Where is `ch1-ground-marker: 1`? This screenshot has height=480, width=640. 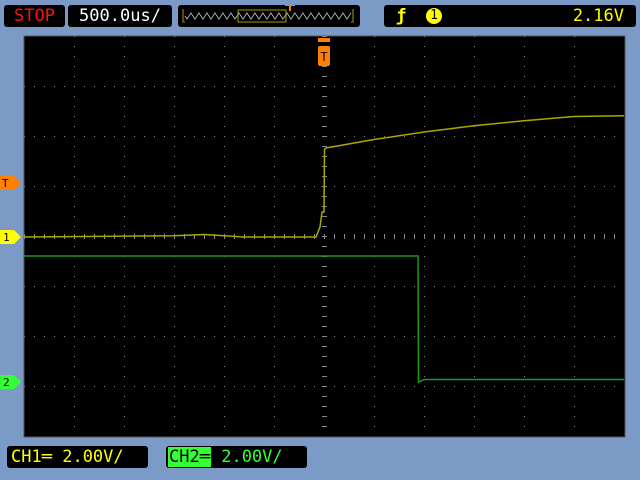
ch1-ground-marker: 1 is located at coordinates (10, 237).